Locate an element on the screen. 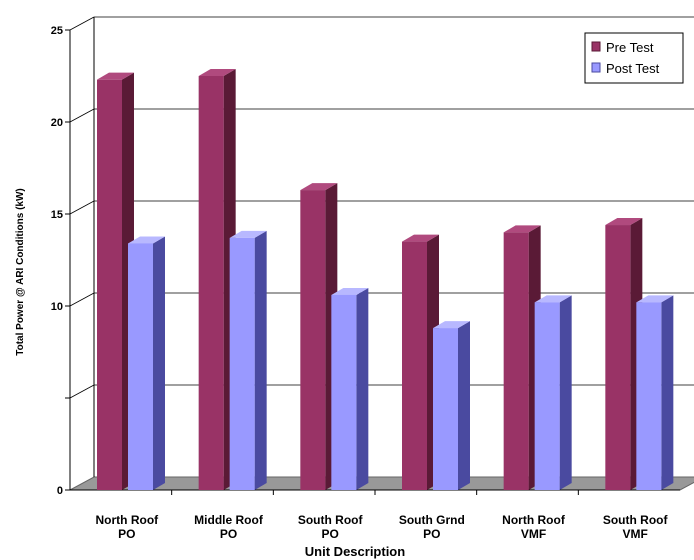  legend-label-pre-test: Pre Test is located at coordinates (630, 47).